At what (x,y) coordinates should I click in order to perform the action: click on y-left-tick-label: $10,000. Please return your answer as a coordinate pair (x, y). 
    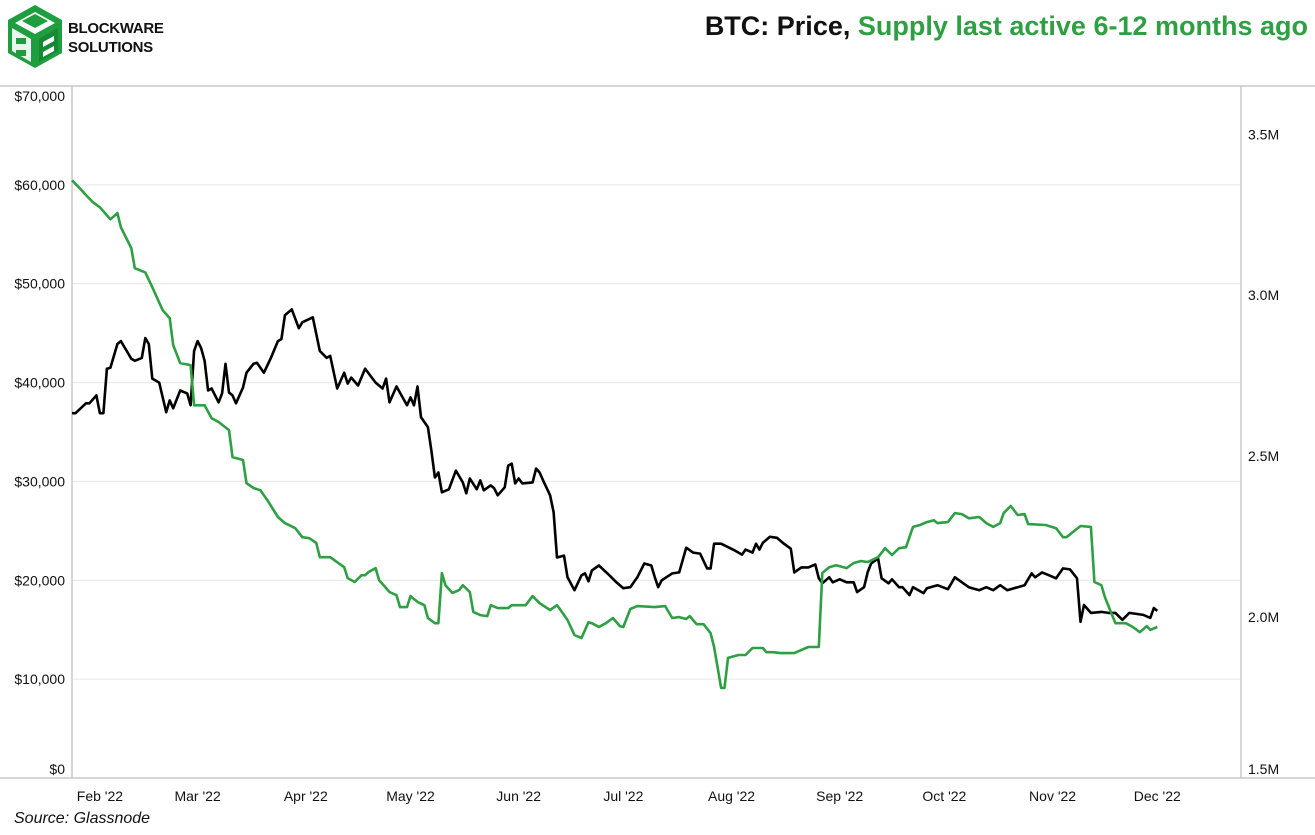
    Looking at the image, I should click on (39, 679).